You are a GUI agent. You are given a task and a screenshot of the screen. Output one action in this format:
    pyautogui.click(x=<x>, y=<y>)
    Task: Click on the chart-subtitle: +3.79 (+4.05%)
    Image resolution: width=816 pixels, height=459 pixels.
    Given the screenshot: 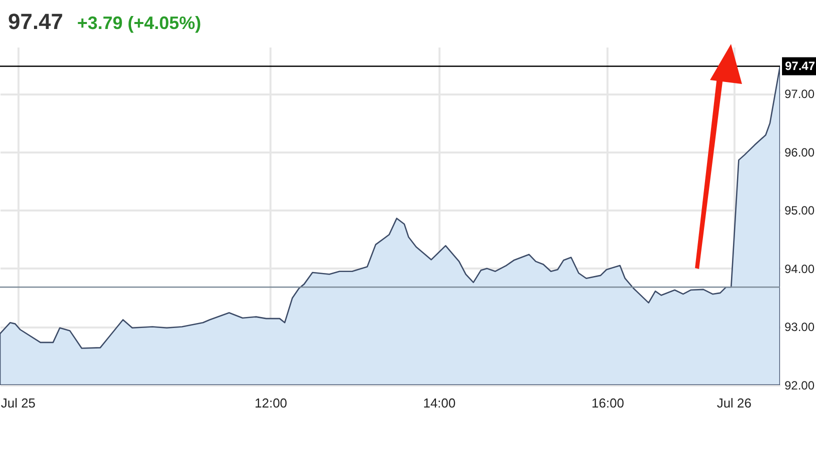 What is the action you would take?
    pyautogui.click(x=139, y=23)
    